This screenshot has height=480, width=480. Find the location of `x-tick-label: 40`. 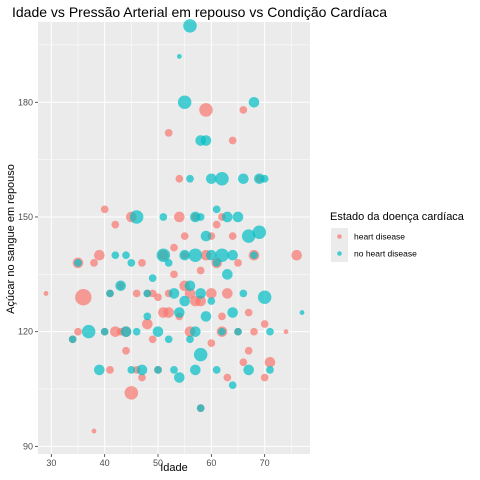

x-tick-label: 40 is located at coordinates (105, 463).